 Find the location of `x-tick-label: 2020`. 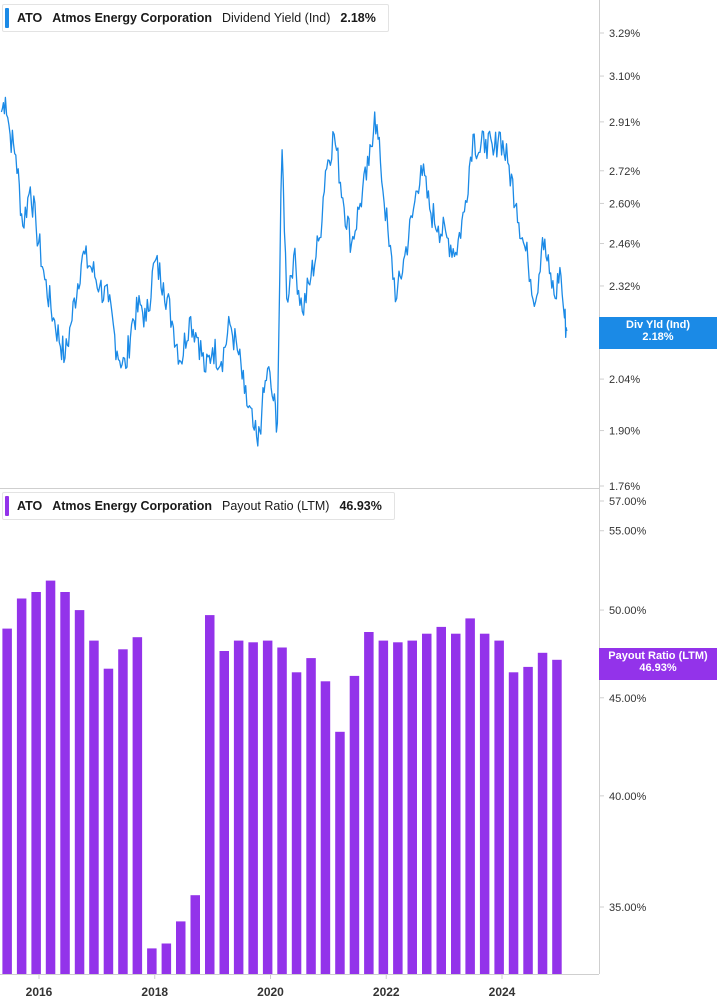

x-tick-label: 2020 is located at coordinates (270, 992).